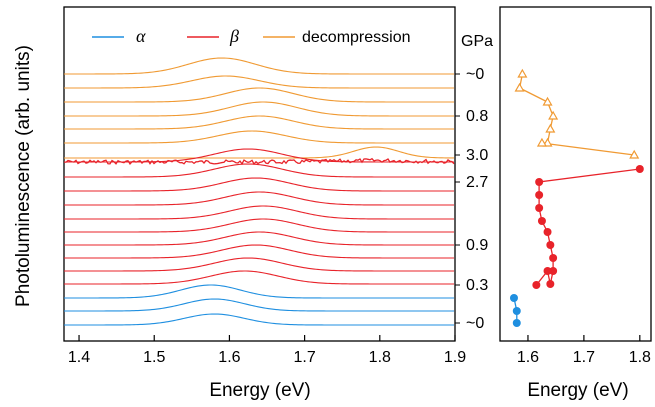 Image resolution: width=655 pixels, height=407 pixels. Describe the element at coordinates (477, 41) in the screenshot. I see `pressure-axis-title: GPa` at that location.